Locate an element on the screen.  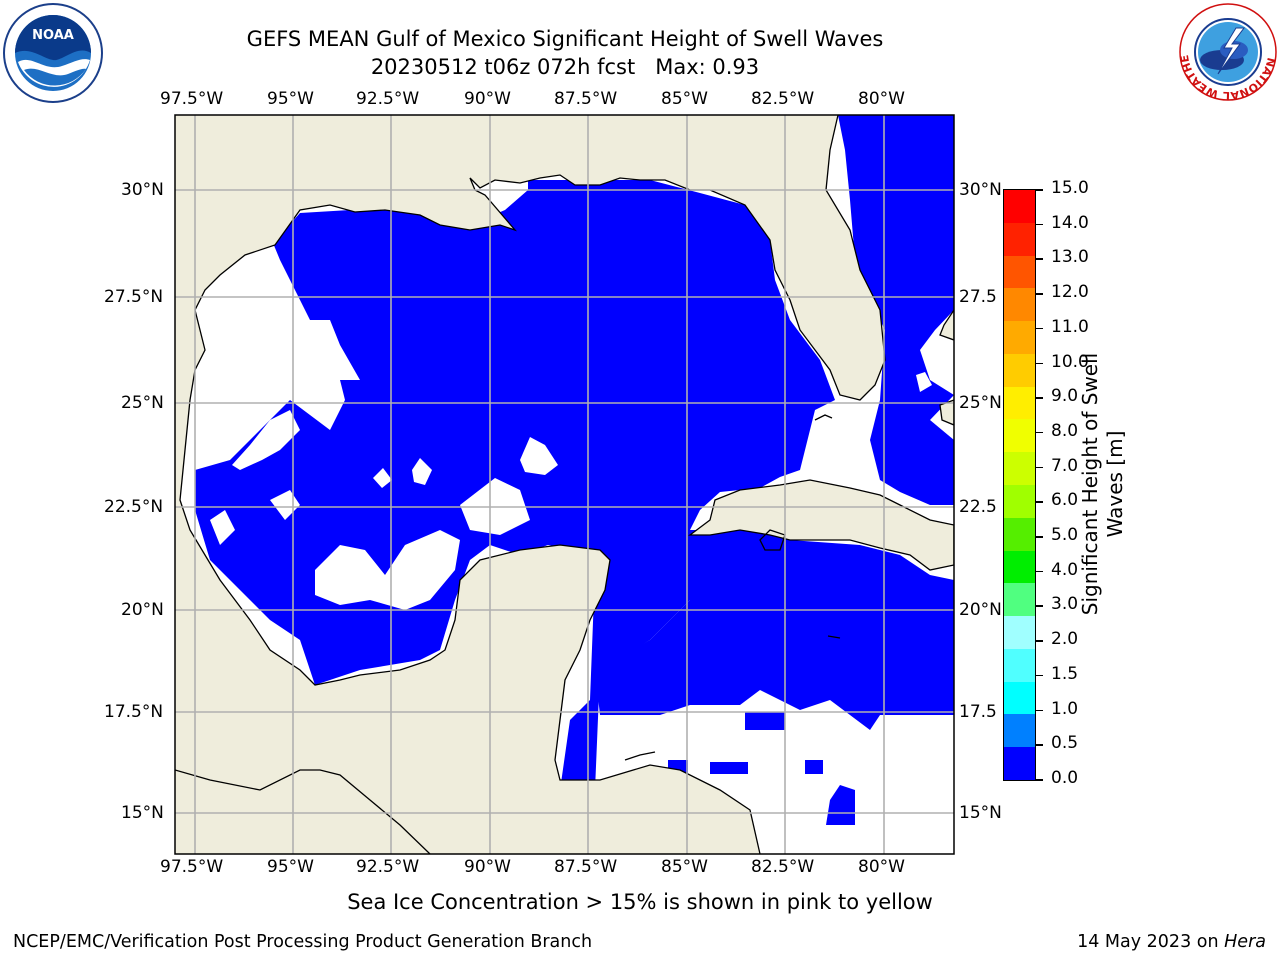
lon-label-bottom: 95°W is located at coordinates (290, 867).